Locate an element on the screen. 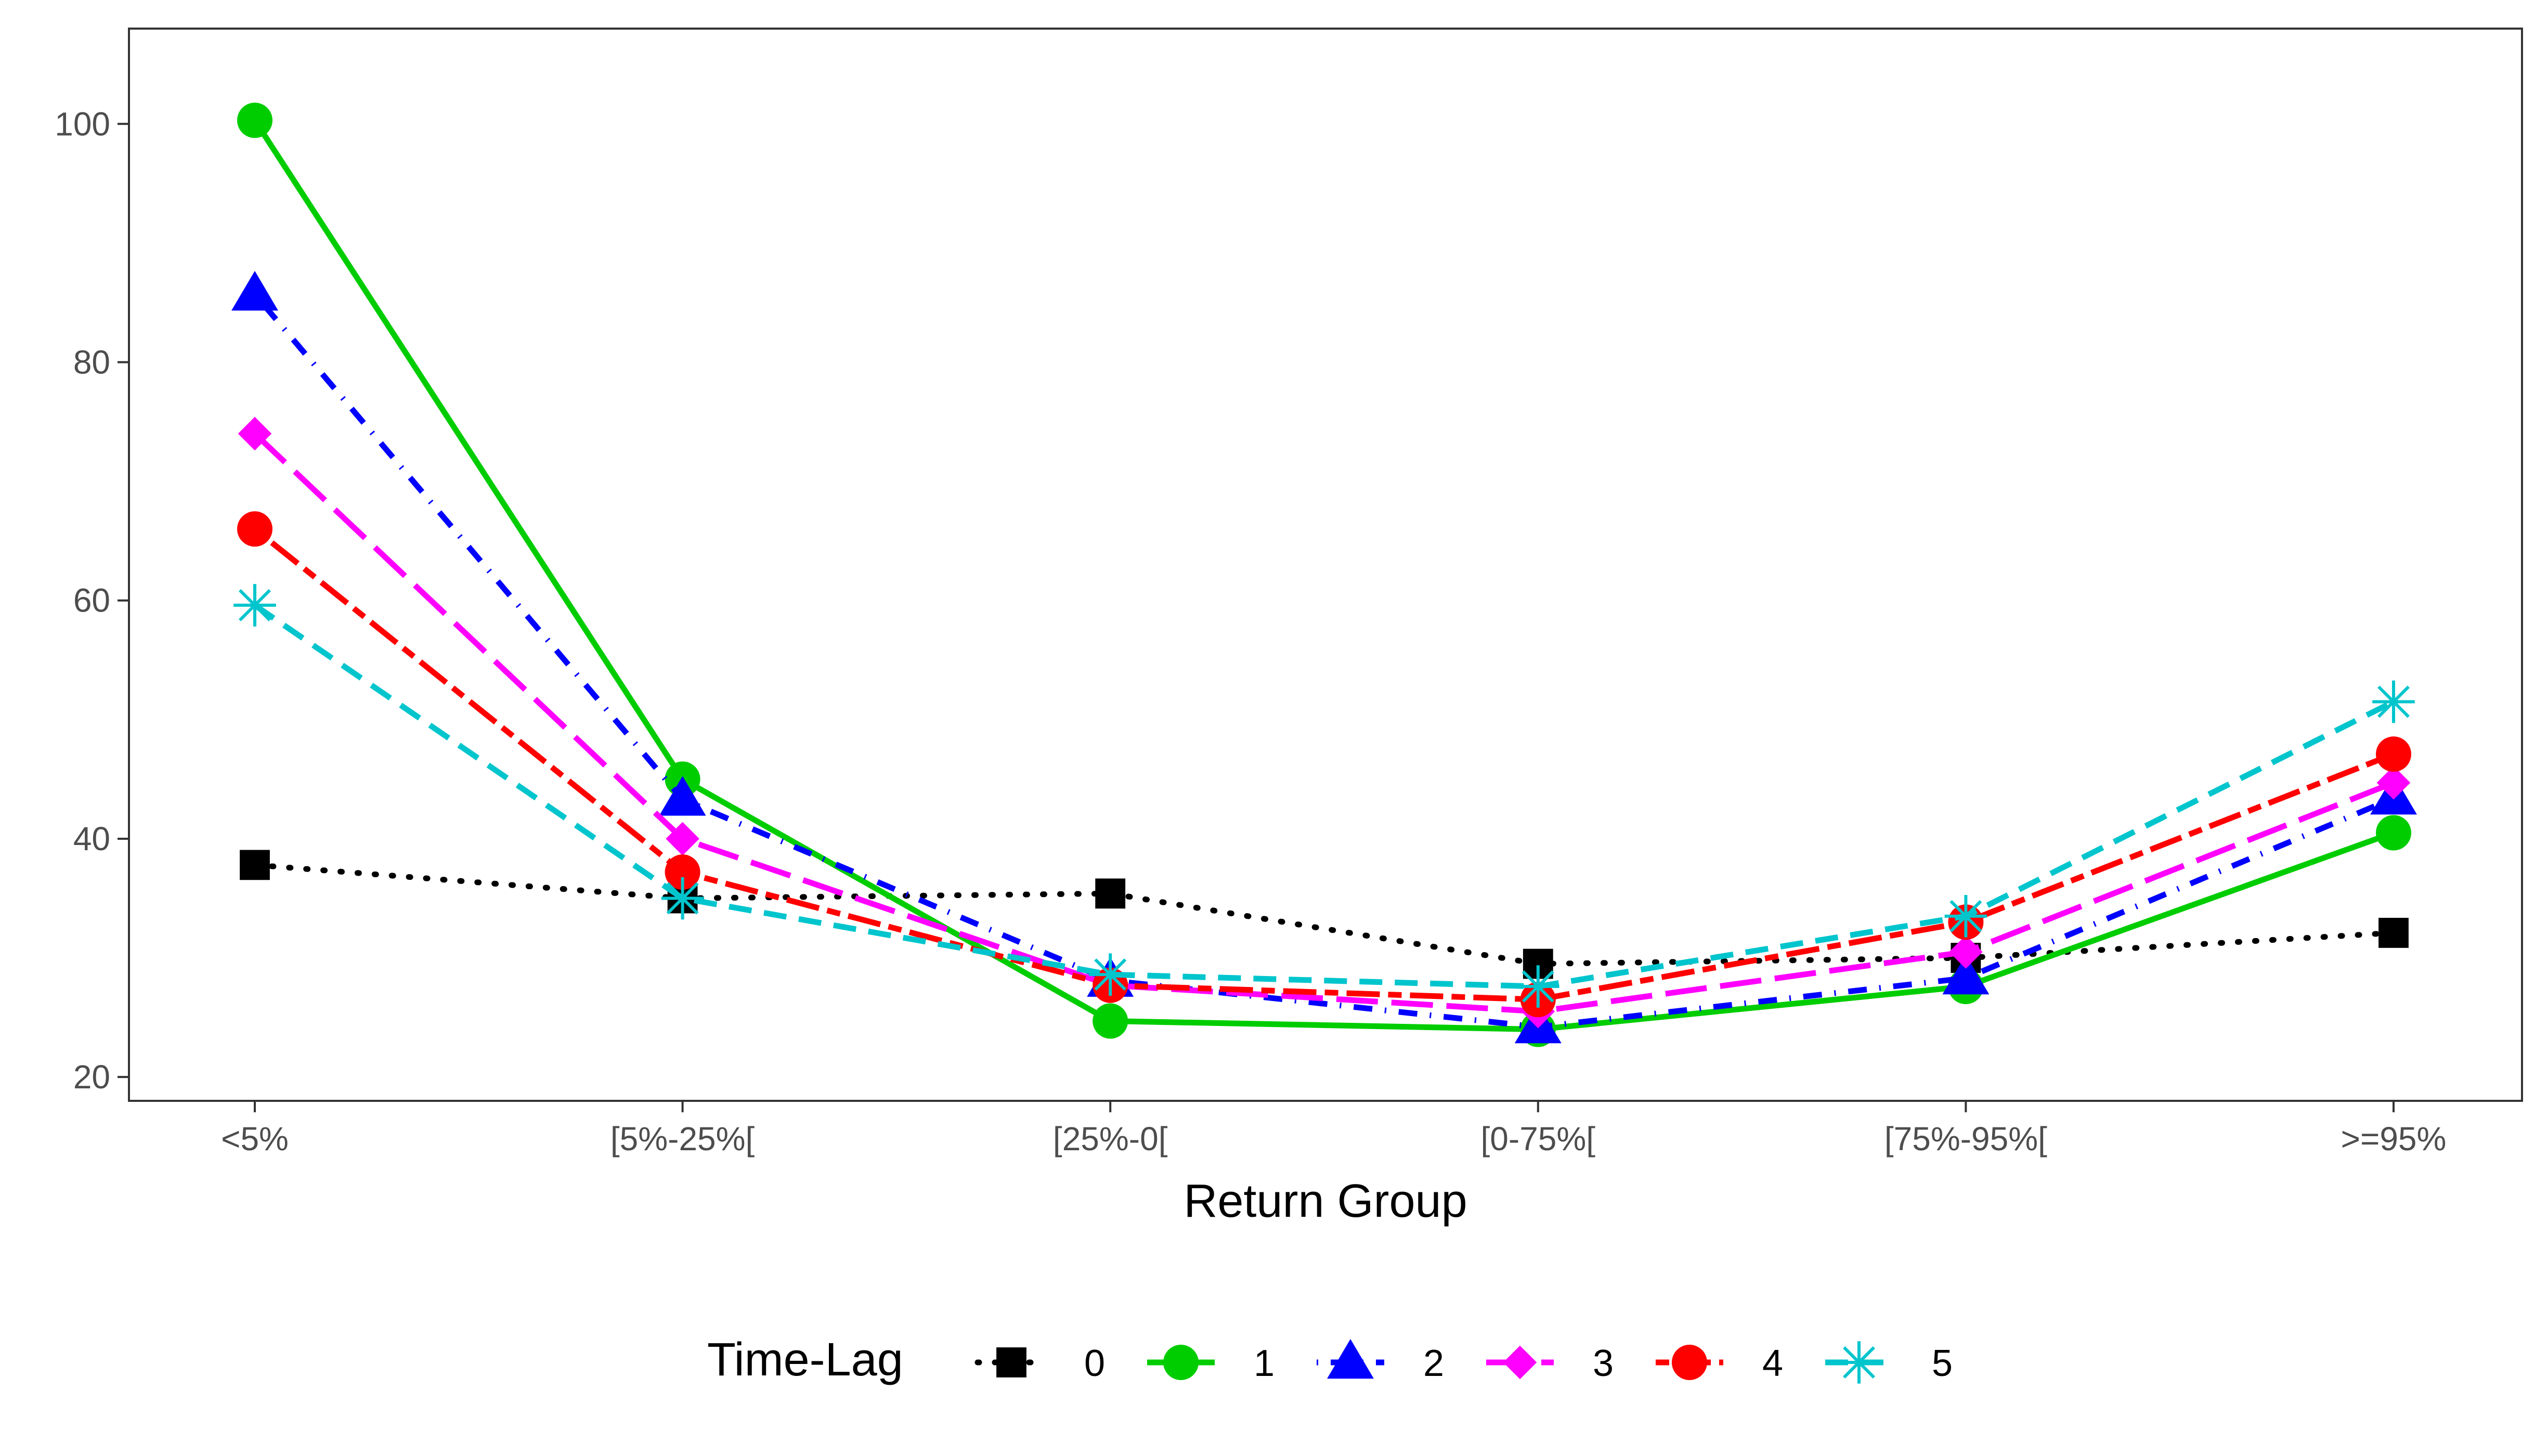 Image resolution: width=2548 pixels, height=1456 pixels. y-tick-label: 60 is located at coordinates (91, 601).